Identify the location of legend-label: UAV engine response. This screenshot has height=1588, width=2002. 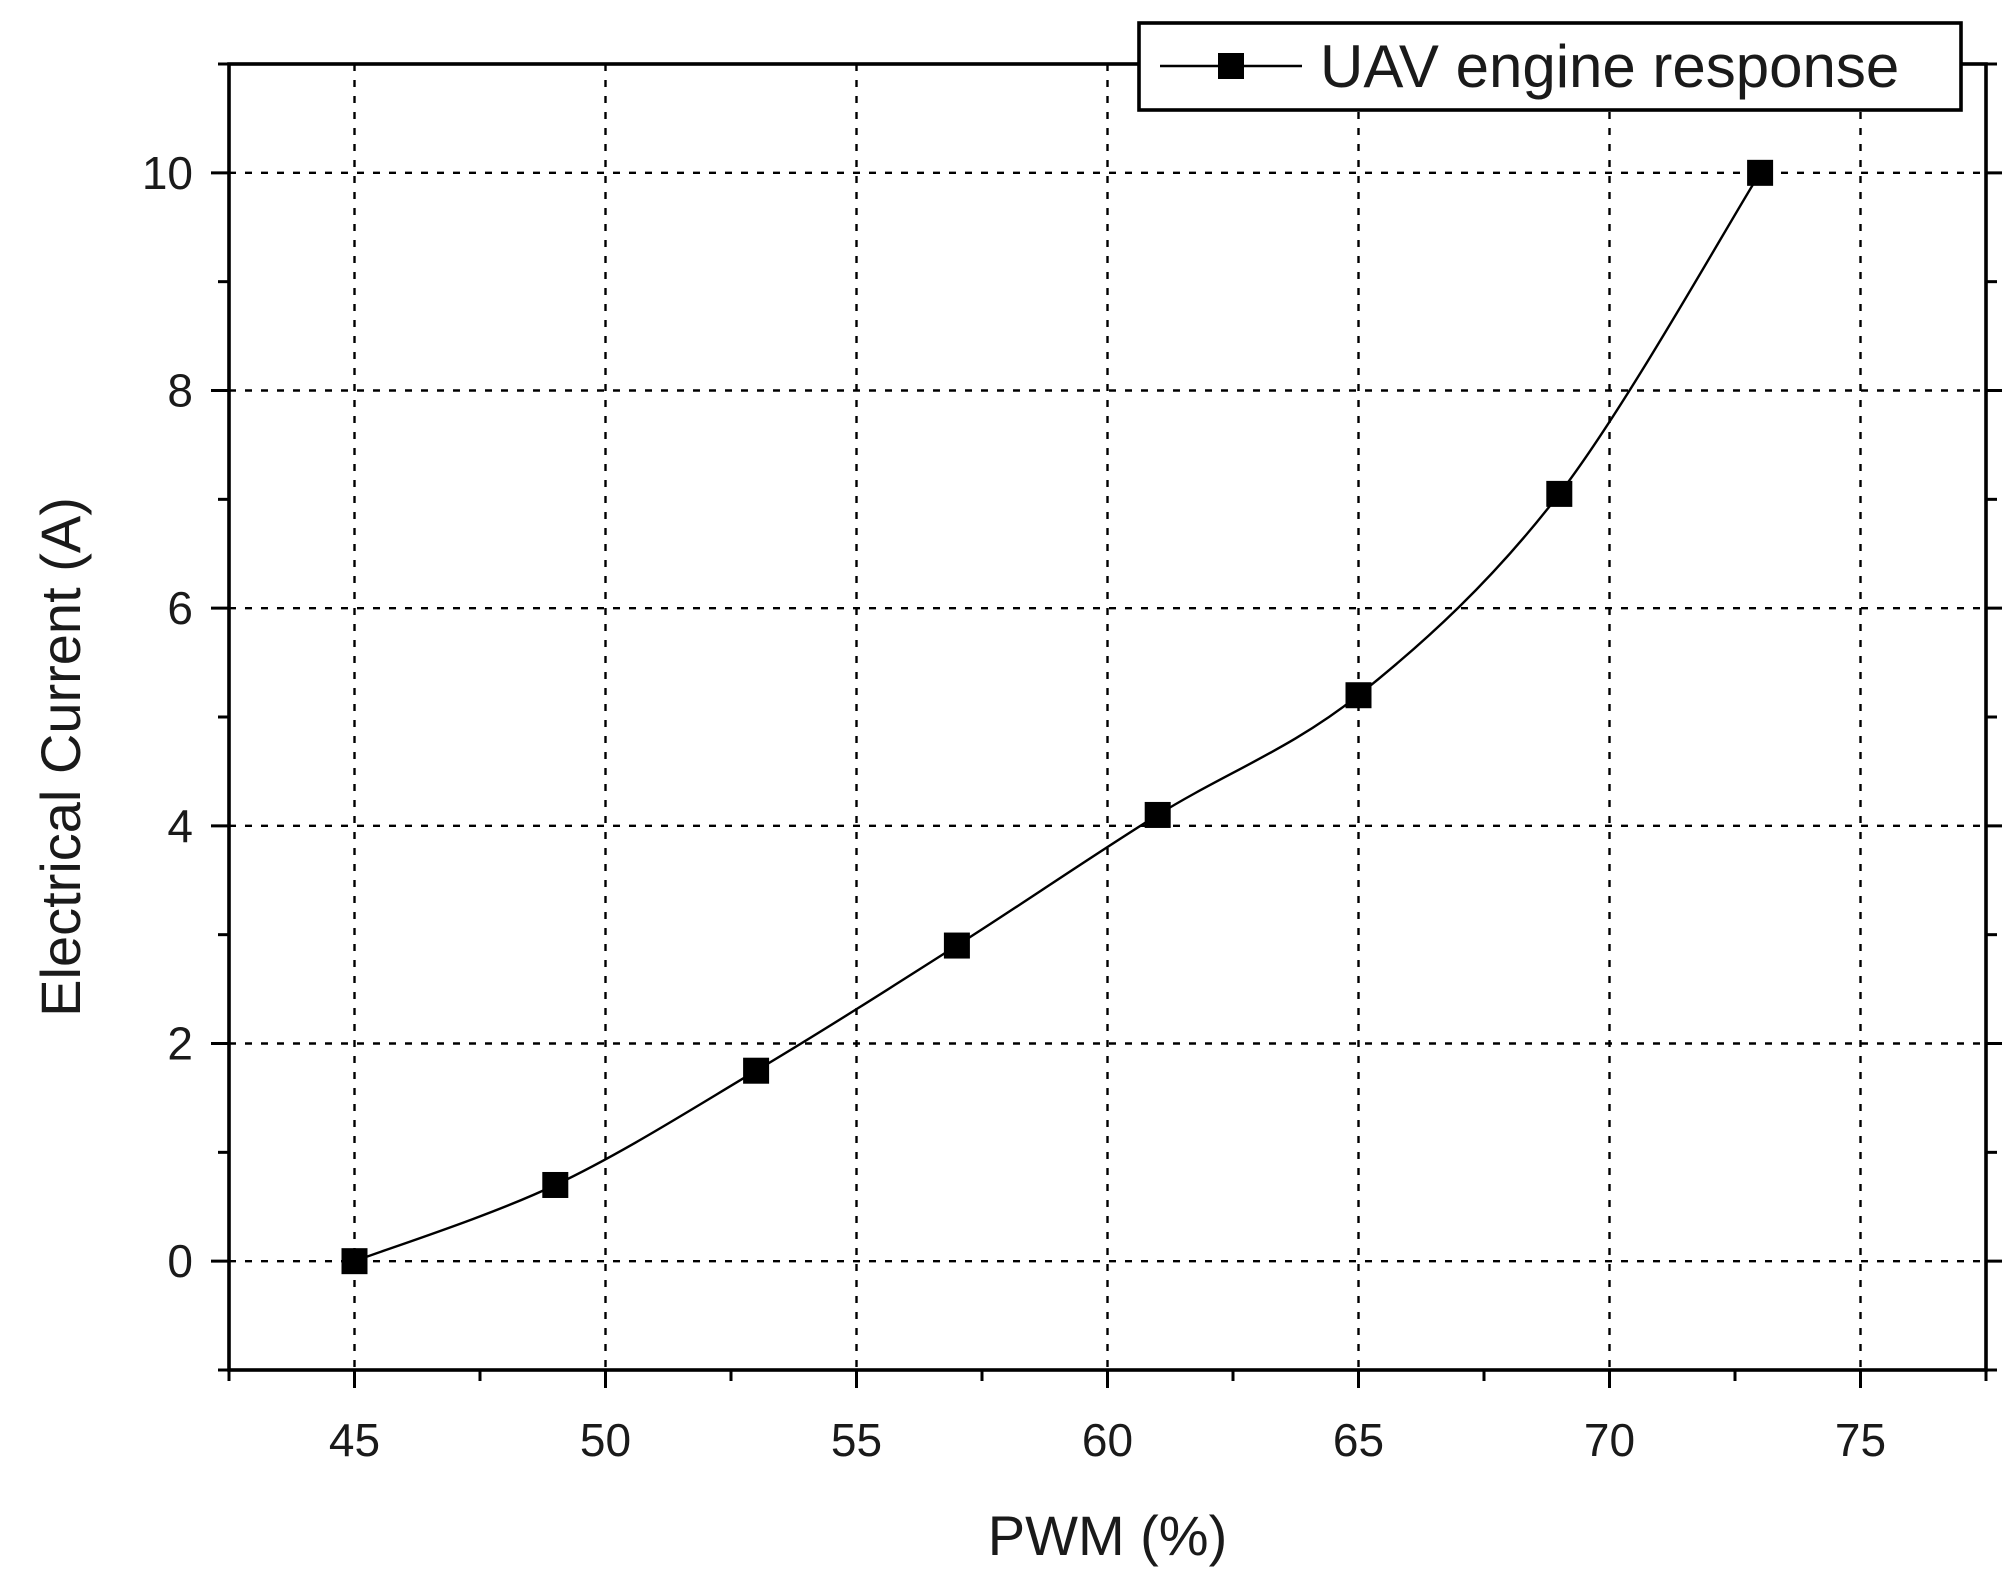
(1609, 66).